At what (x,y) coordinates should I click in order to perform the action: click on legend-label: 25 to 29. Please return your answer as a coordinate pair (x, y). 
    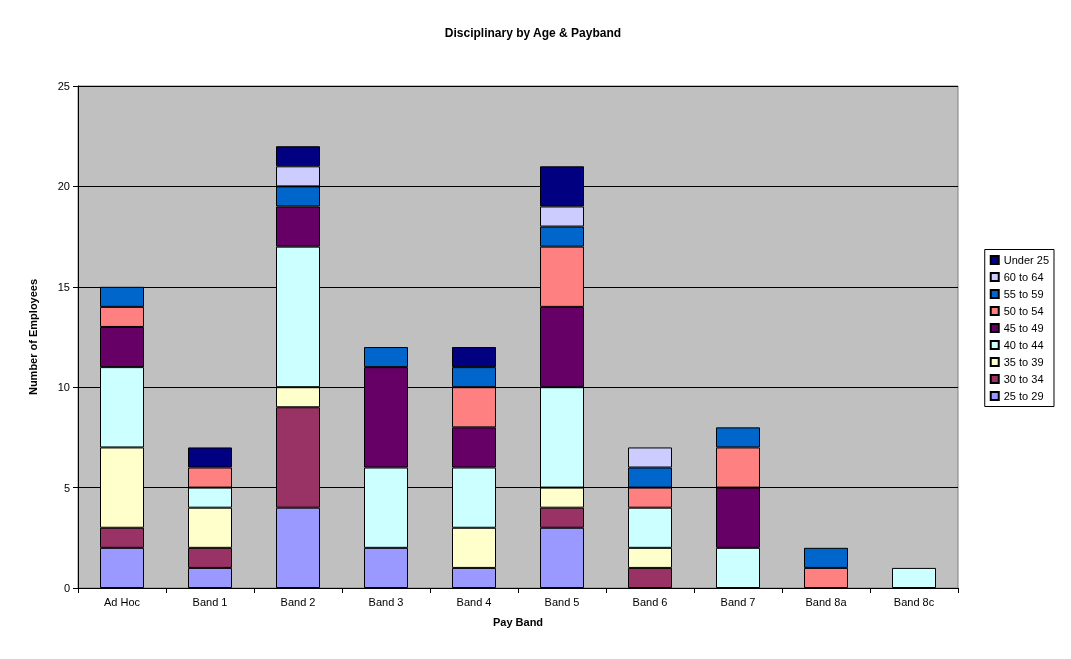
    Looking at the image, I should click on (1023, 396).